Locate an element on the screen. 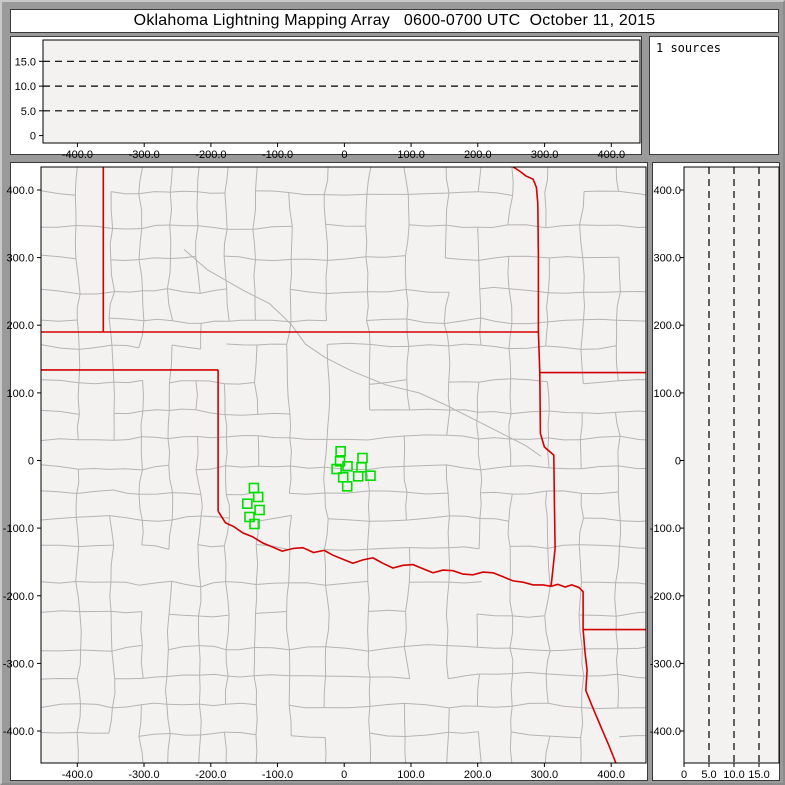 The width and height of the screenshot is (785, 785). x-tick-label: 15.0 is located at coordinates (758, 775).